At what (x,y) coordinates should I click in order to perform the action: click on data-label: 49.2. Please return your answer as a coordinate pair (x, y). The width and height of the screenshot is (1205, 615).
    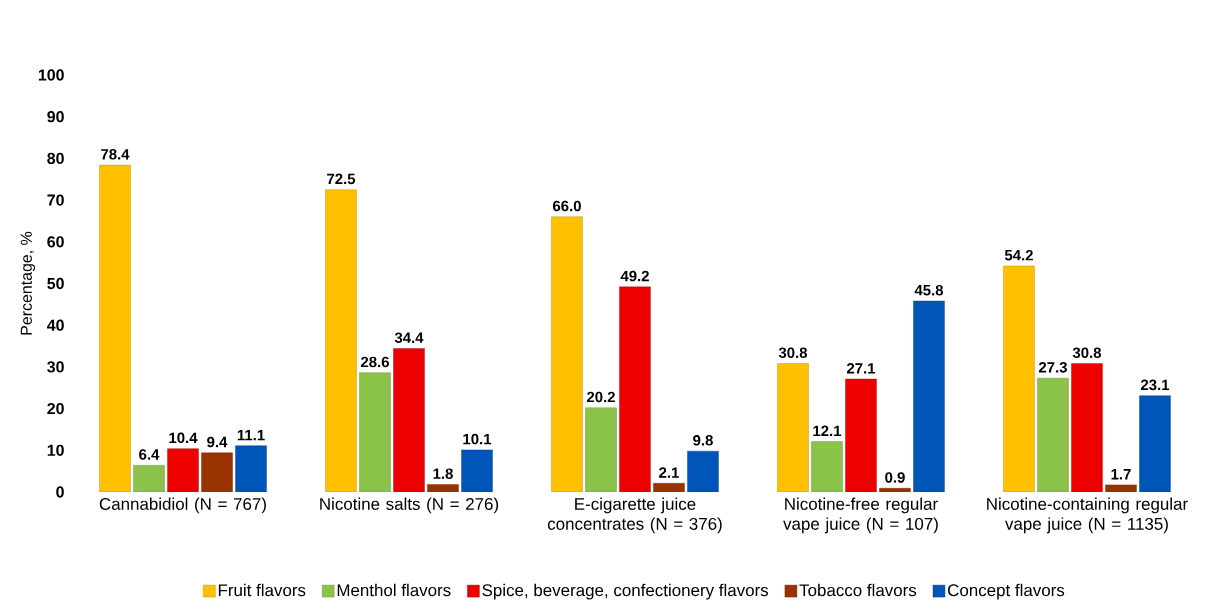
    Looking at the image, I should click on (634, 276).